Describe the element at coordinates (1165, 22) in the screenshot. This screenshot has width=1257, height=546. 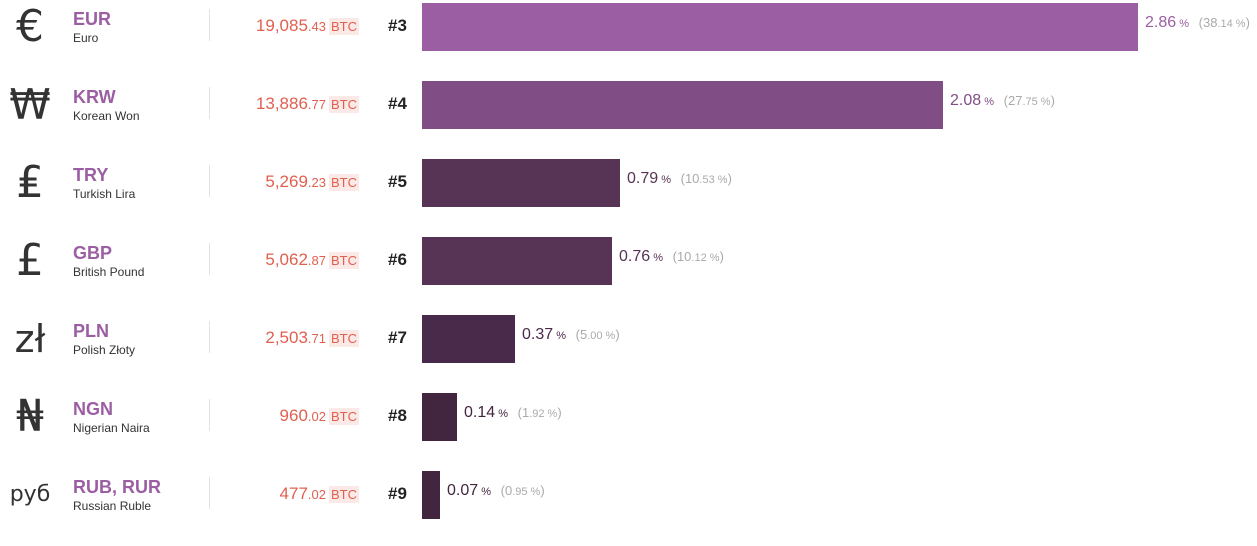
I see `share-decimal: .86` at that location.